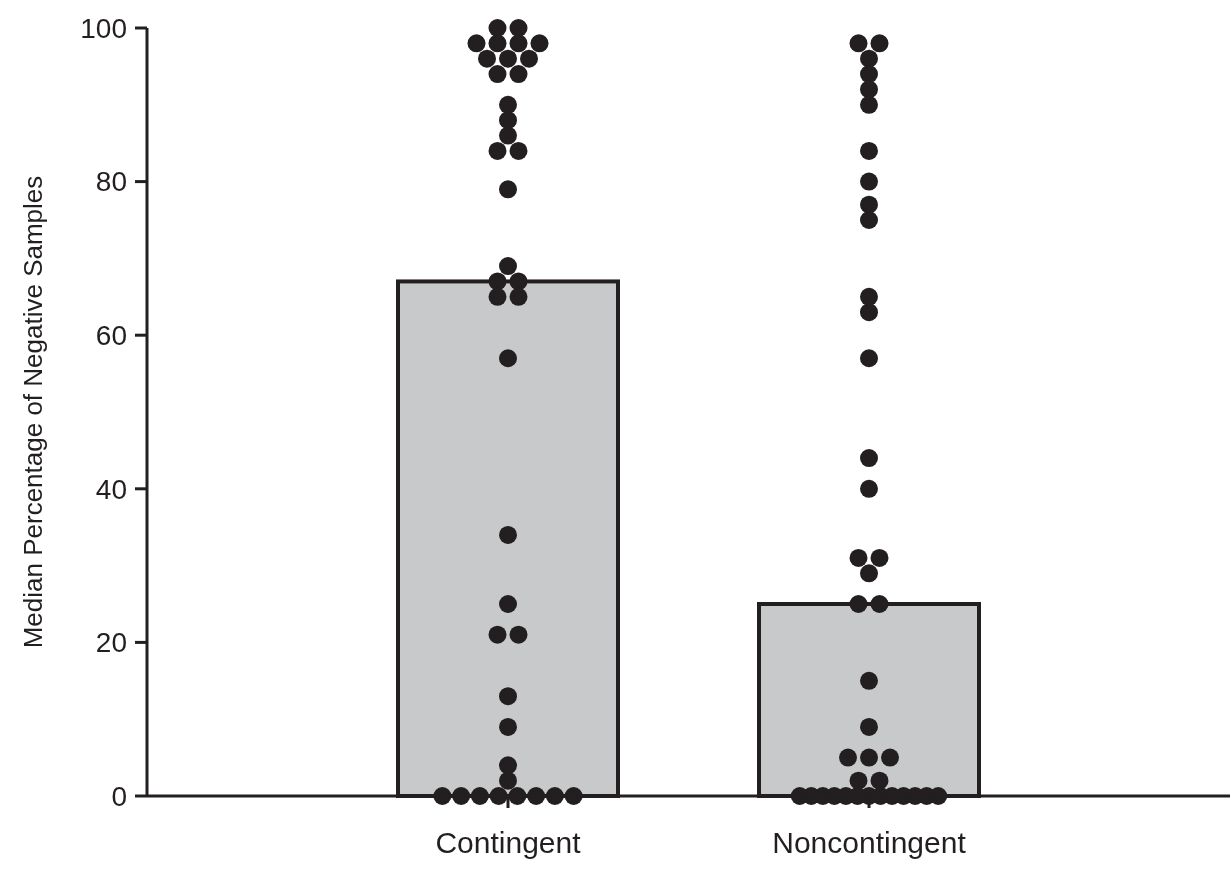 Image resolution: width=1230 pixels, height=871 pixels. I want to click on y-tick-label: 40, so click(111, 489).